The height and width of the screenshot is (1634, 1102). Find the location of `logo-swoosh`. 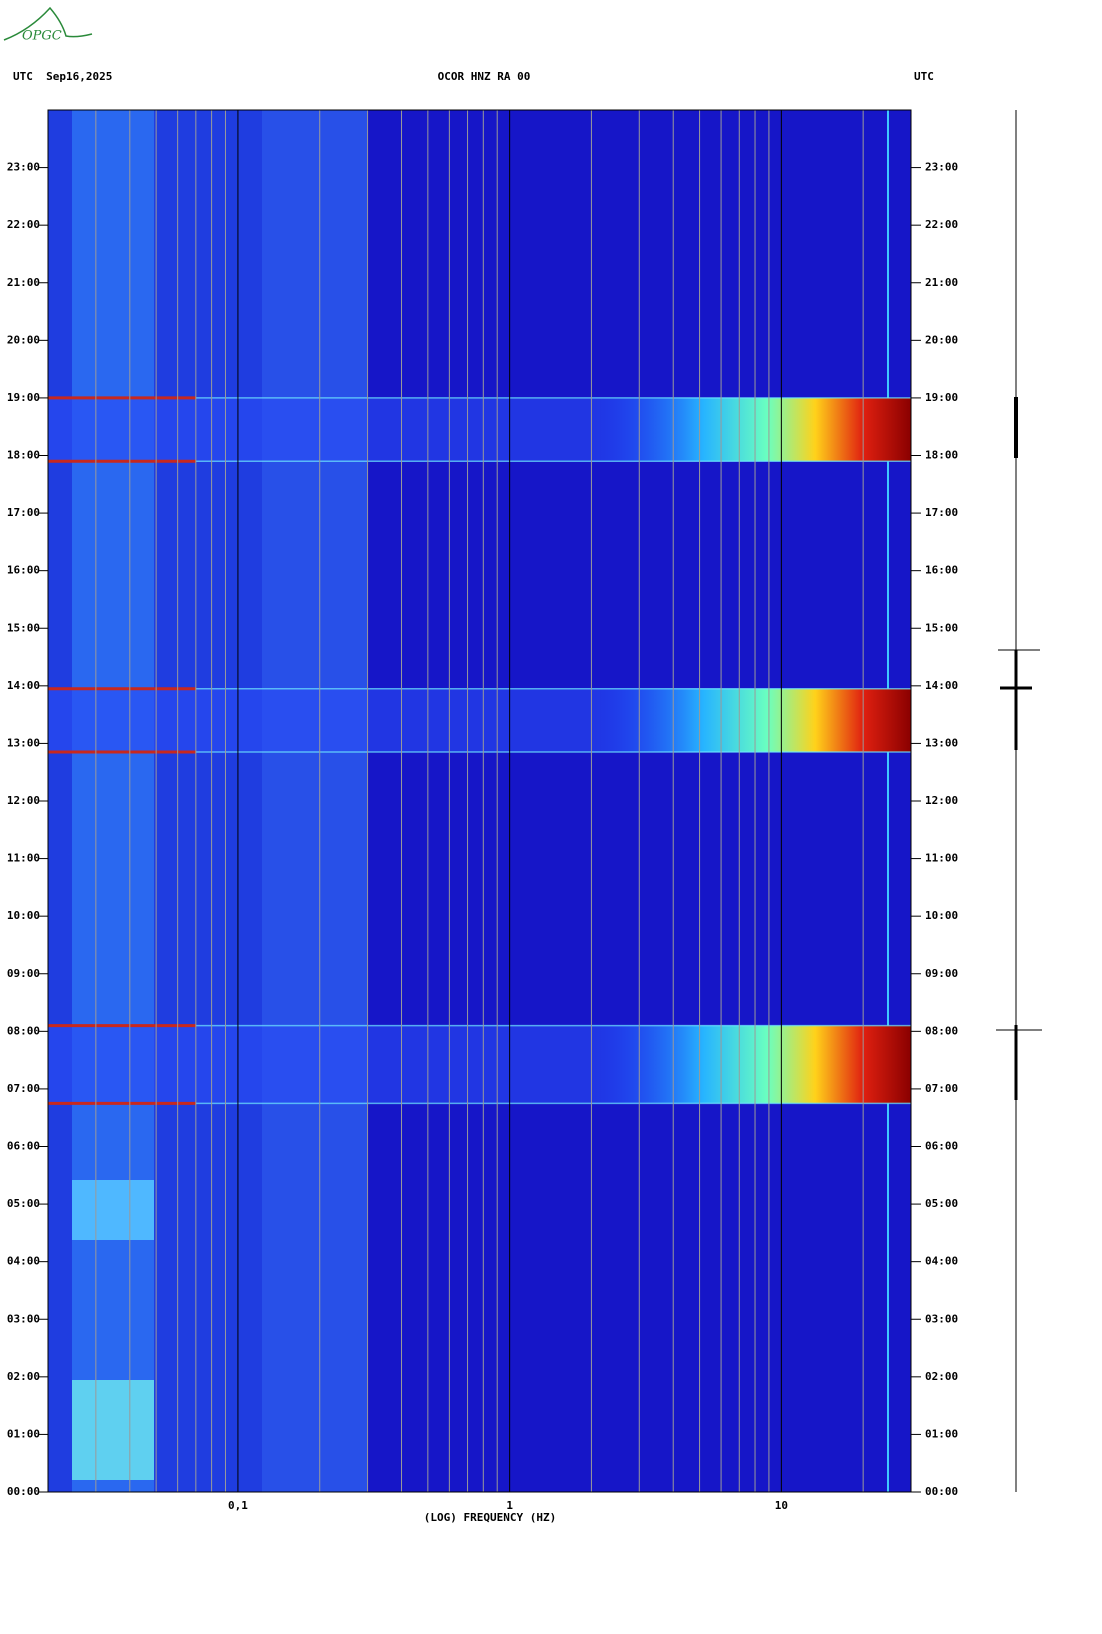

logo-swoosh is located at coordinates (48, 23).